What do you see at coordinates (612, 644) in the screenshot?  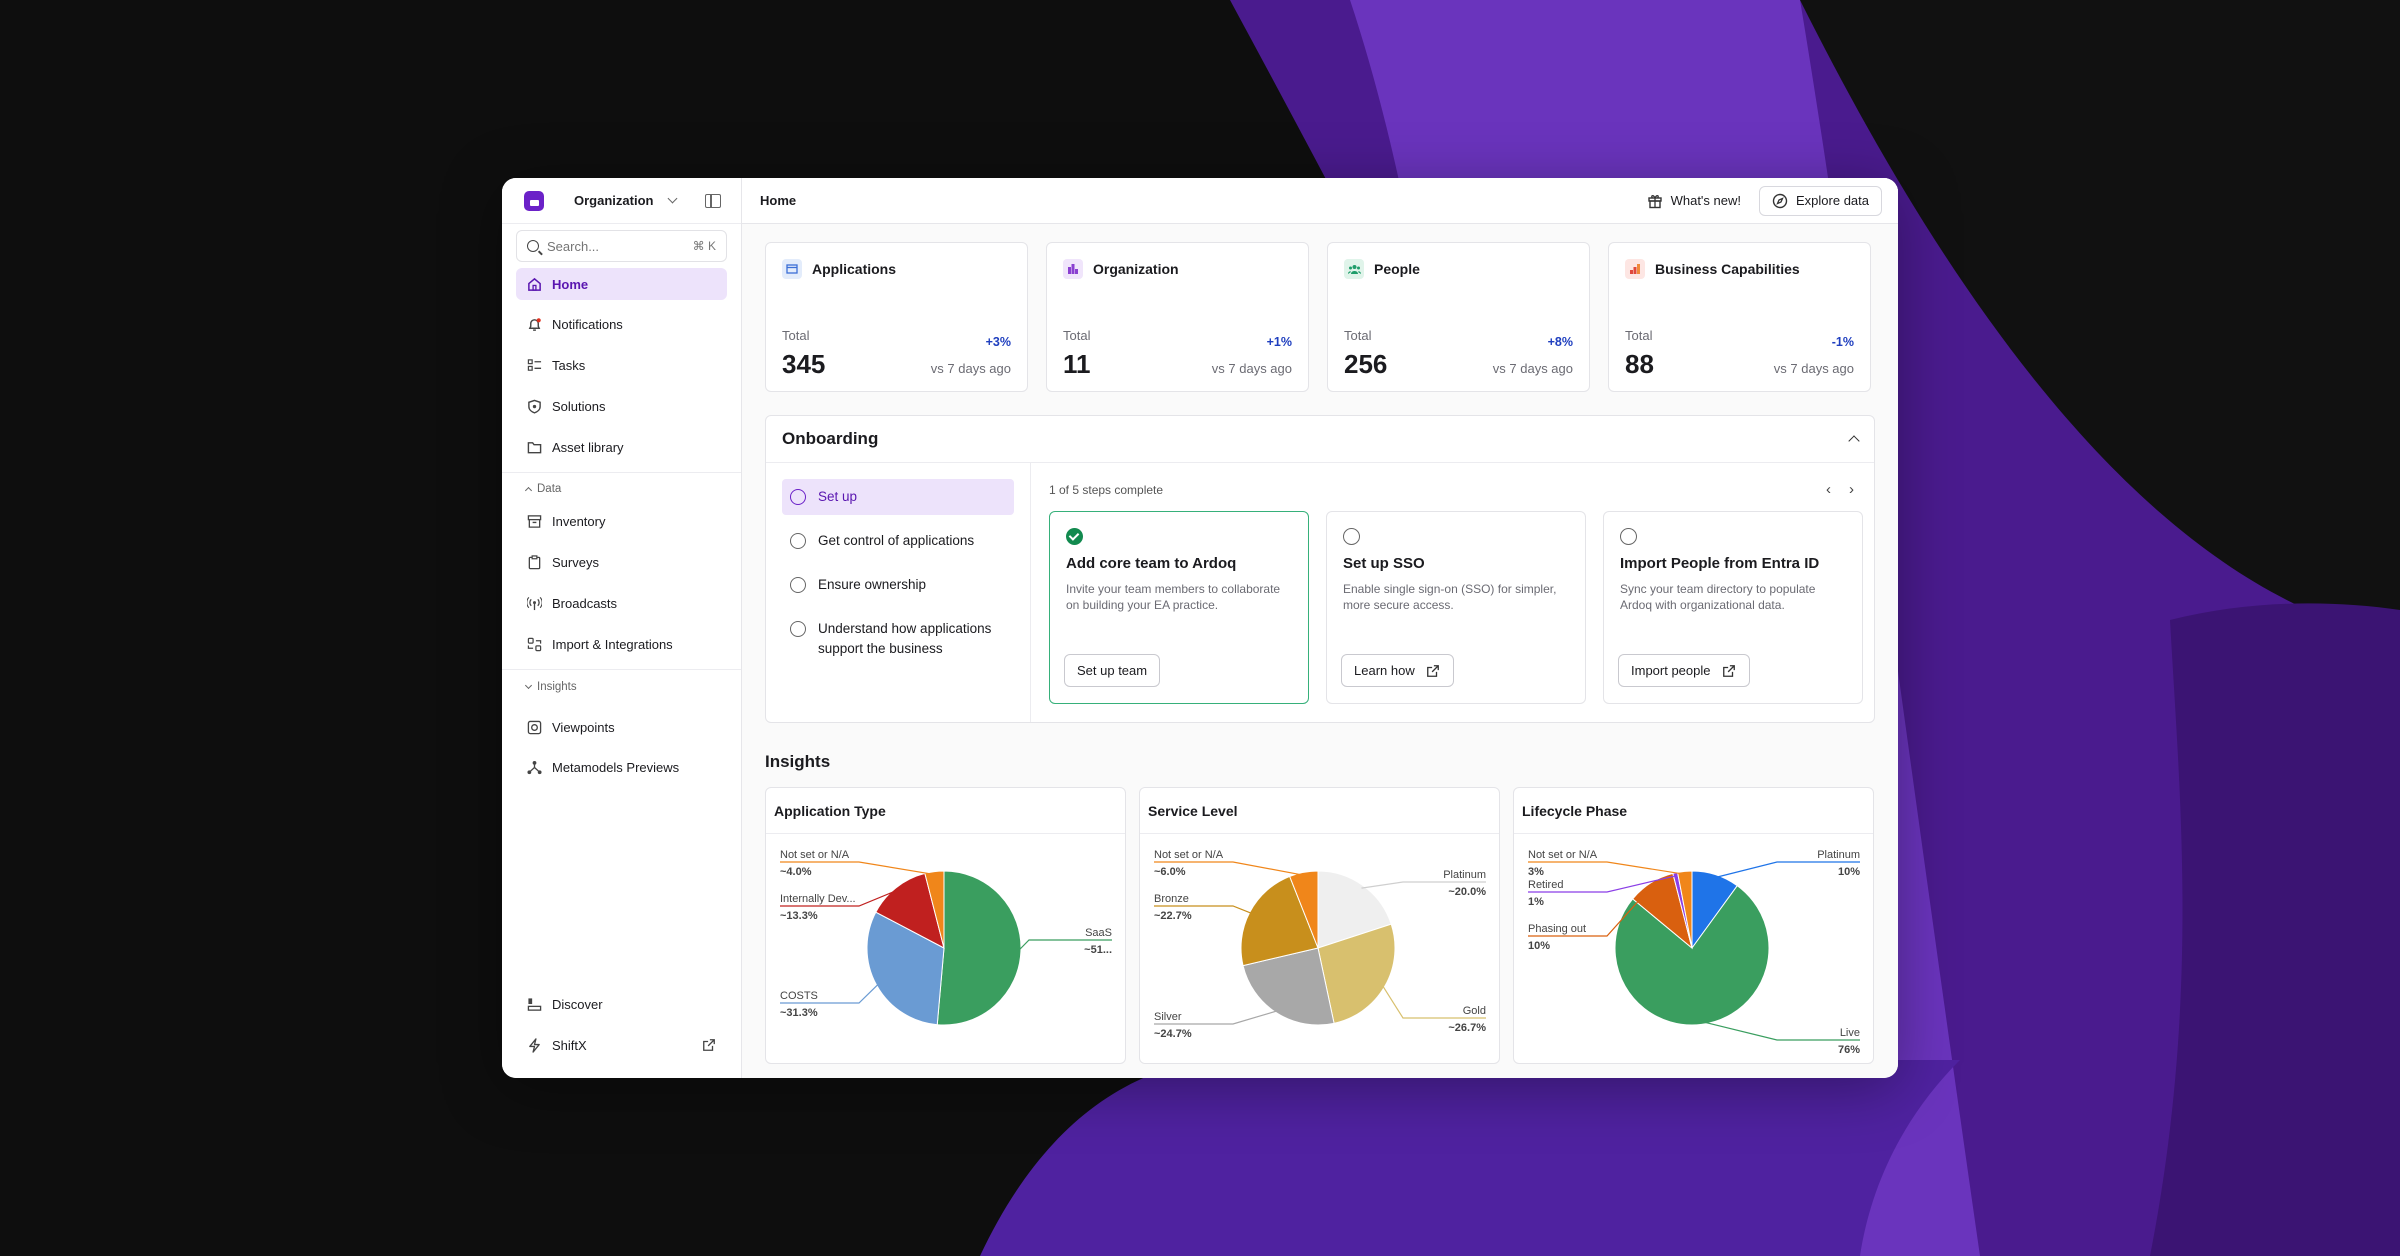 I see `sidebar-item-label: Import & Integrations` at bounding box center [612, 644].